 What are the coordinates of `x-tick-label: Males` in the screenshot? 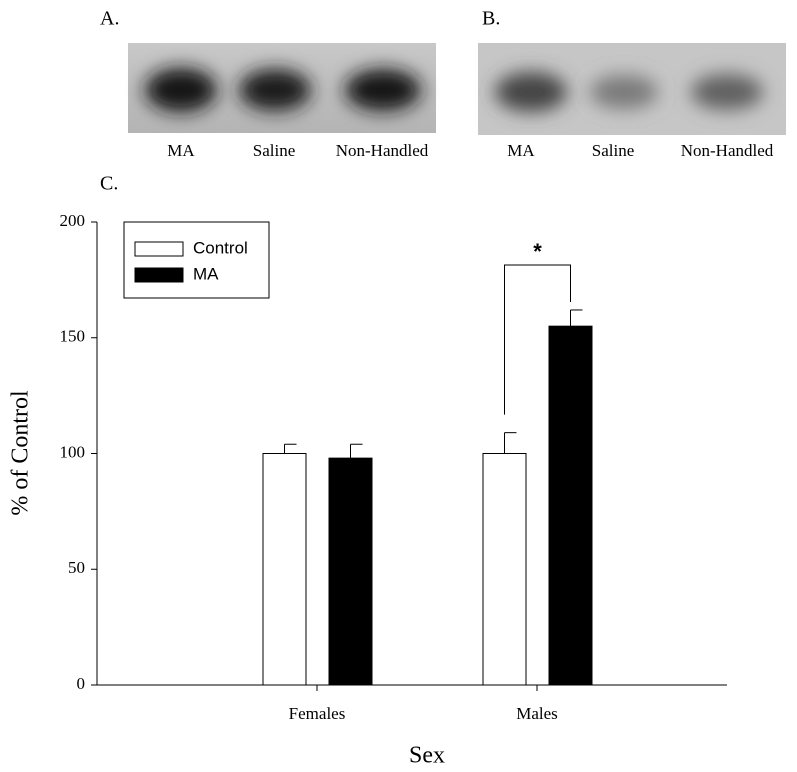 It's located at (537, 713).